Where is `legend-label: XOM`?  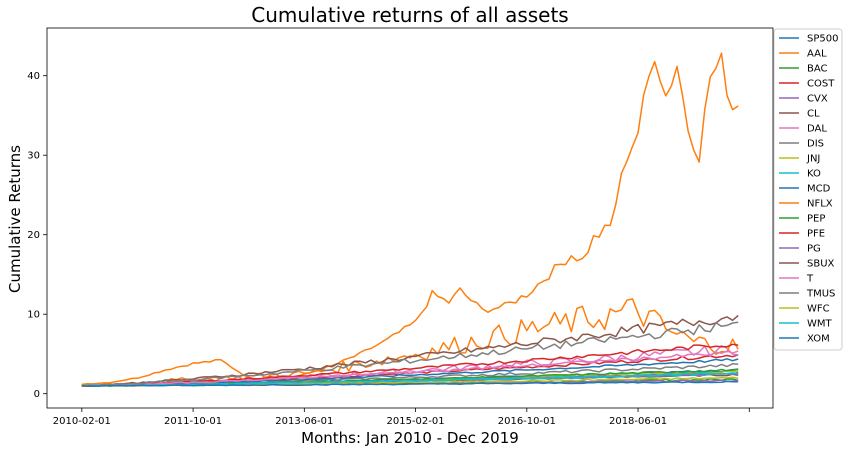
legend-label: XOM is located at coordinates (818, 339).